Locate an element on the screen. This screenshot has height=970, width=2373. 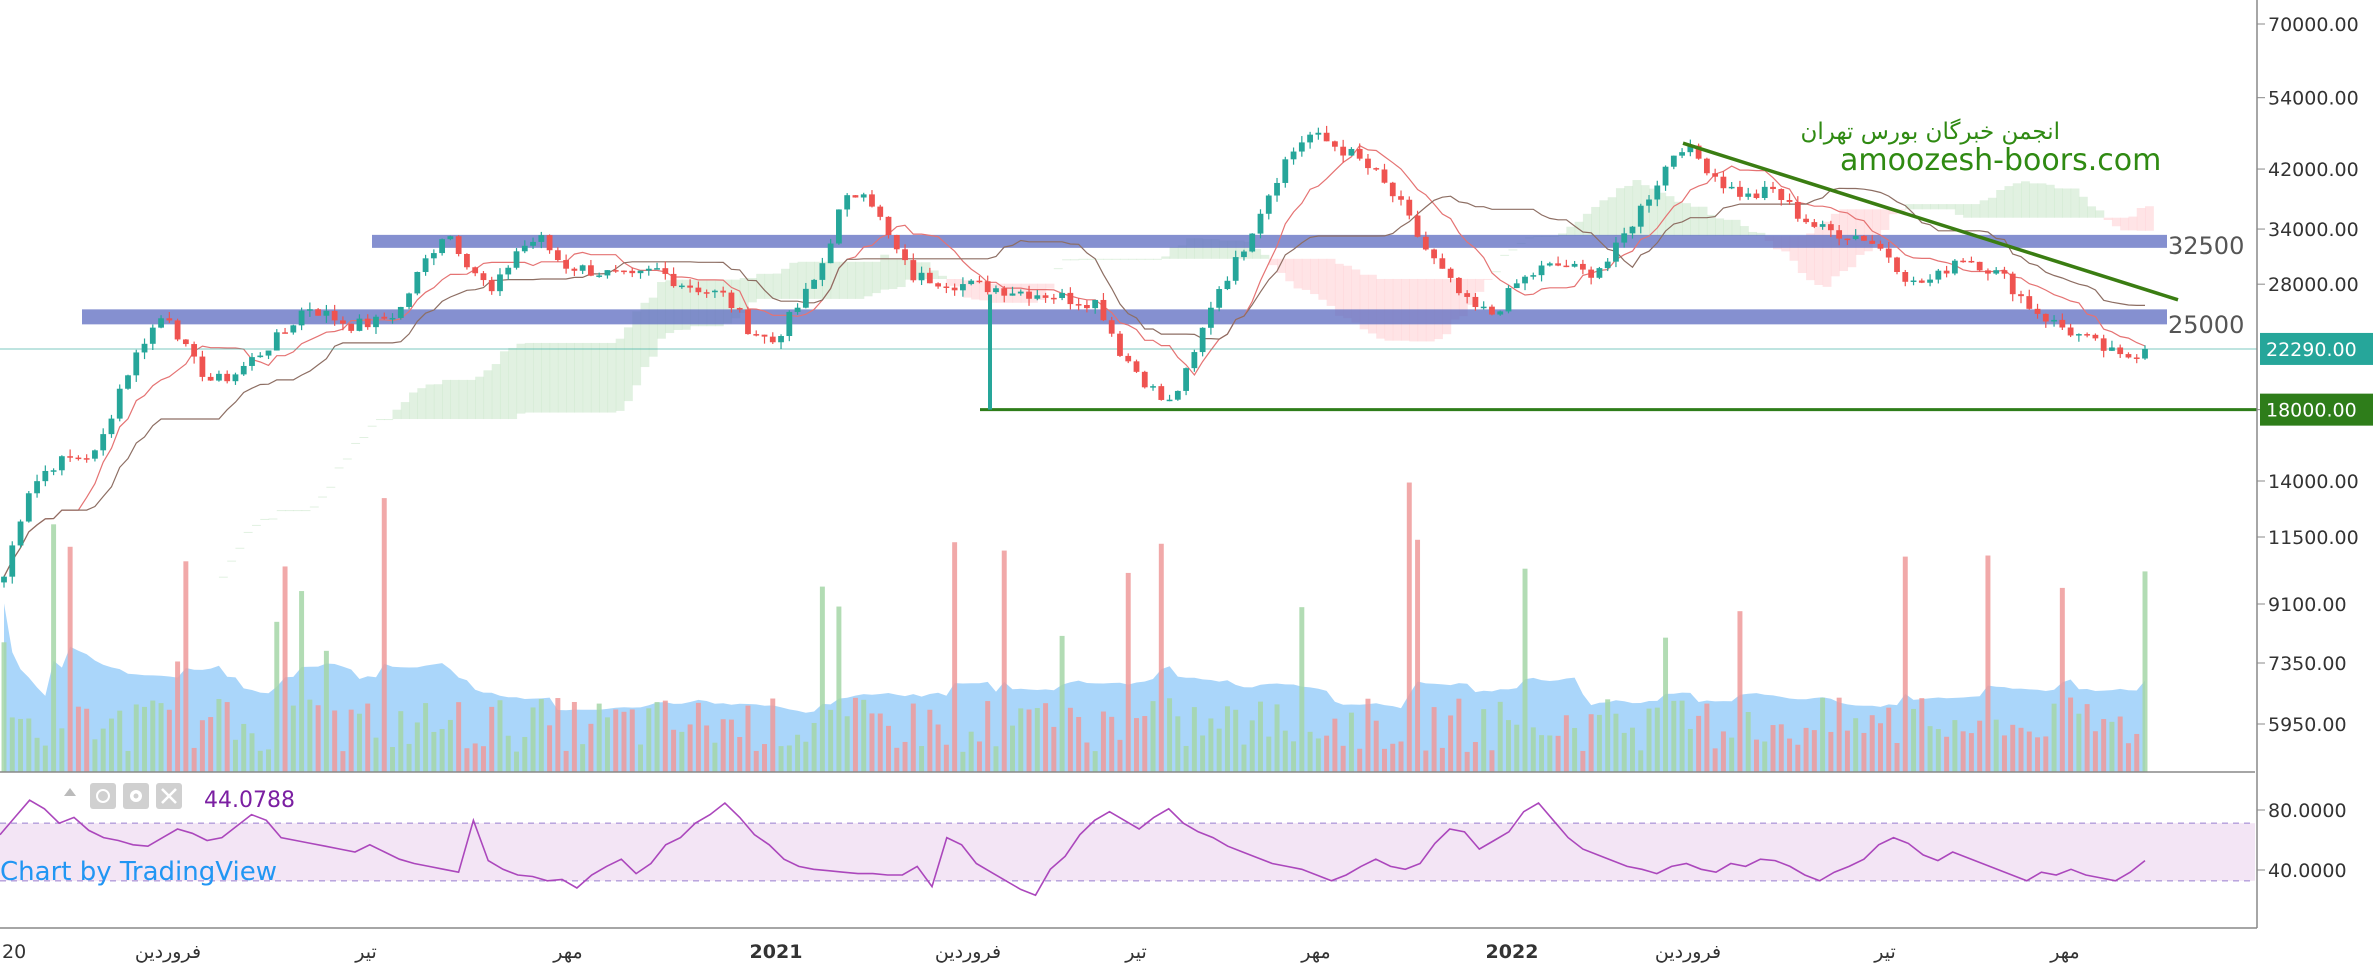
eye-icon is located at coordinates (103, 796).